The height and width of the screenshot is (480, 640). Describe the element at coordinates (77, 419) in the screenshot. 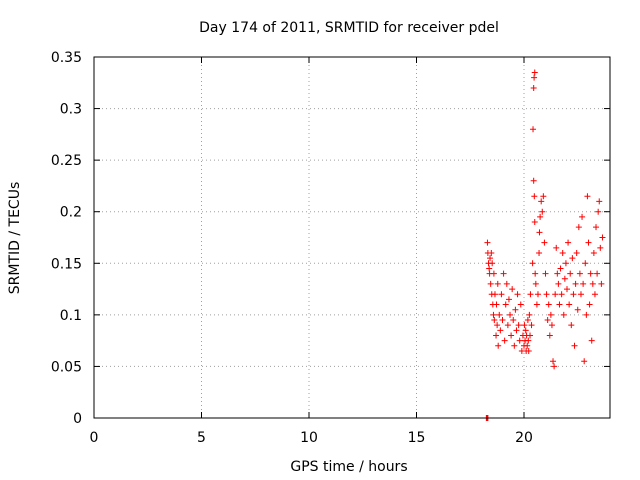

I see `y-tick-label: 0` at that location.